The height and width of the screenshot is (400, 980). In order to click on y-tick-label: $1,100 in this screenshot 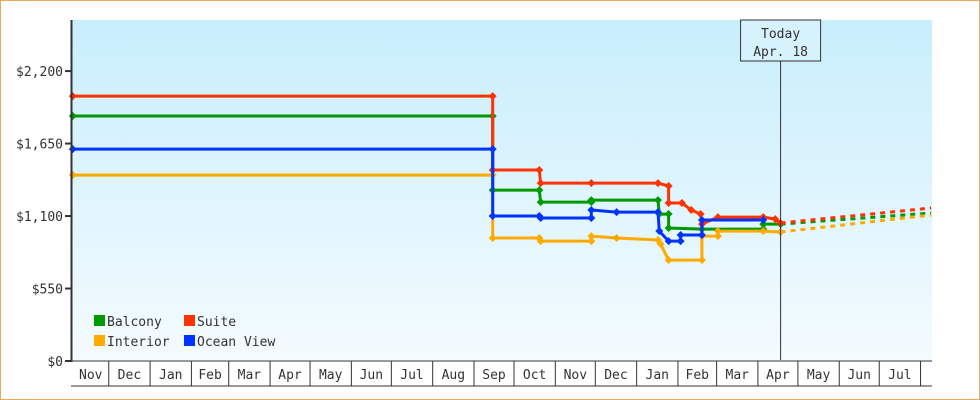, I will do `click(39, 217)`.